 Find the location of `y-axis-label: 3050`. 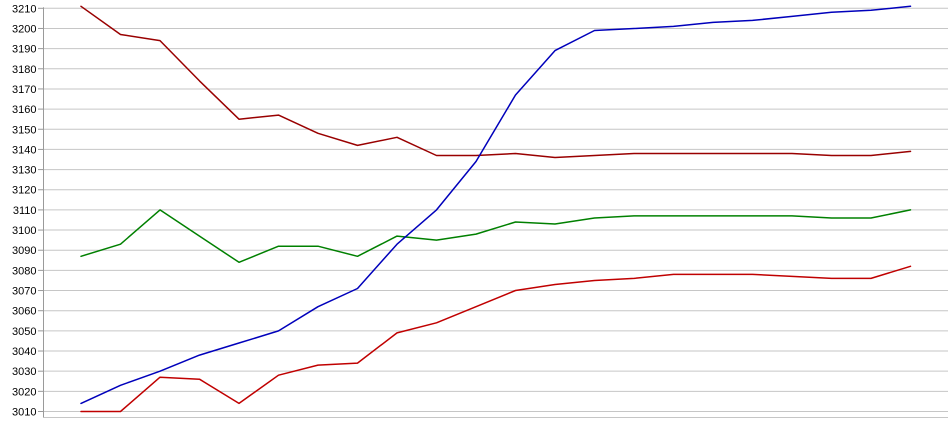

y-axis-label: 3050 is located at coordinates (24, 332).